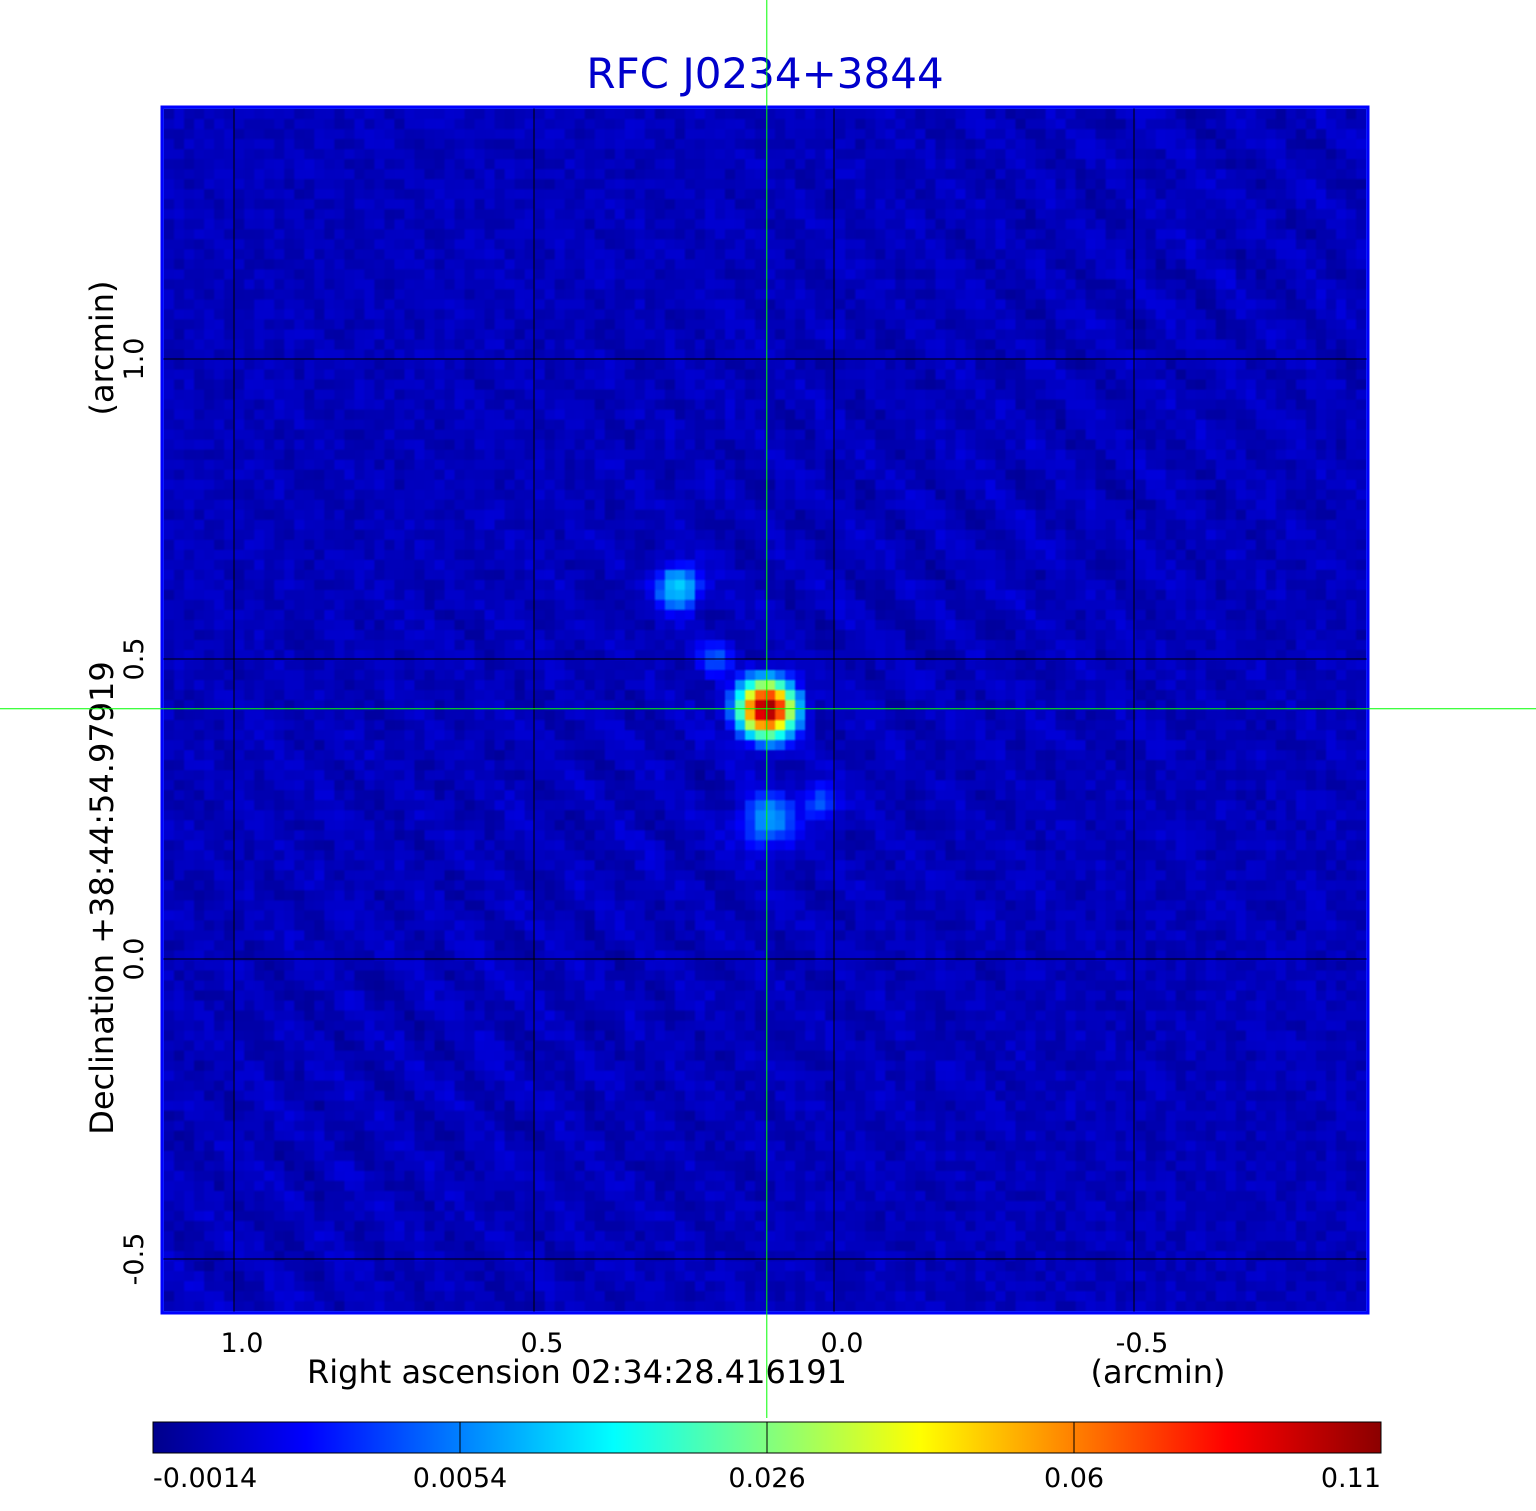  Describe the element at coordinates (134, 359) in the screenshot. I see `y-tick-label: 1.0` at that location.